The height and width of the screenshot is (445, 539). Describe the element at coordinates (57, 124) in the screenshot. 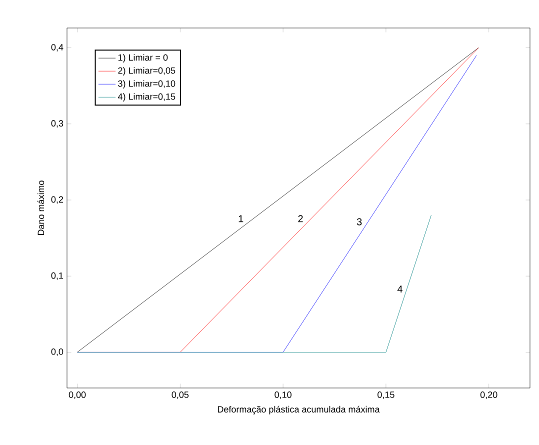

I see `y-tick-label: 0,3` at that location.